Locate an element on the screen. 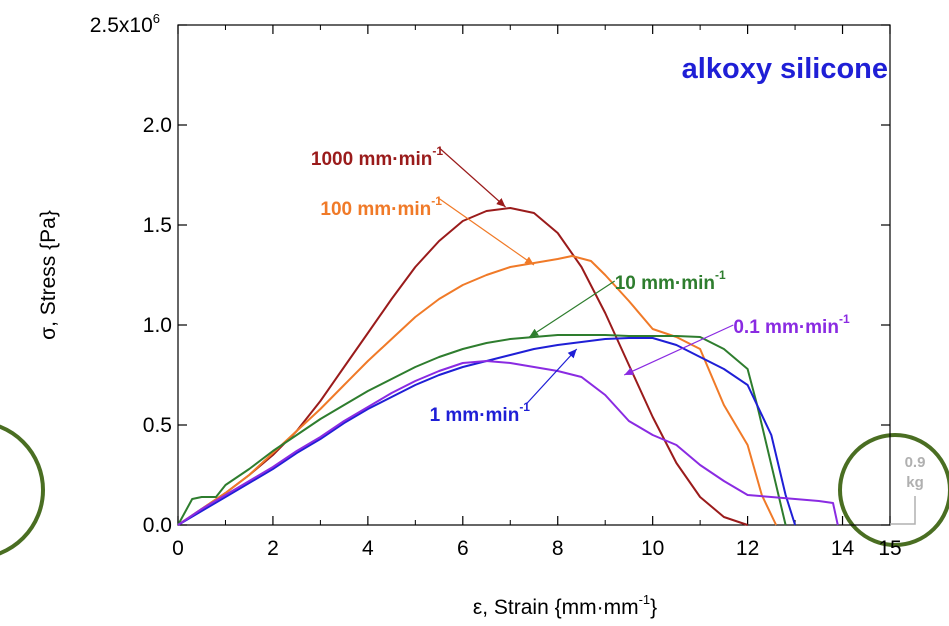  series-label-2: 10 mm·min-1 is located at coordinates (670, 281).